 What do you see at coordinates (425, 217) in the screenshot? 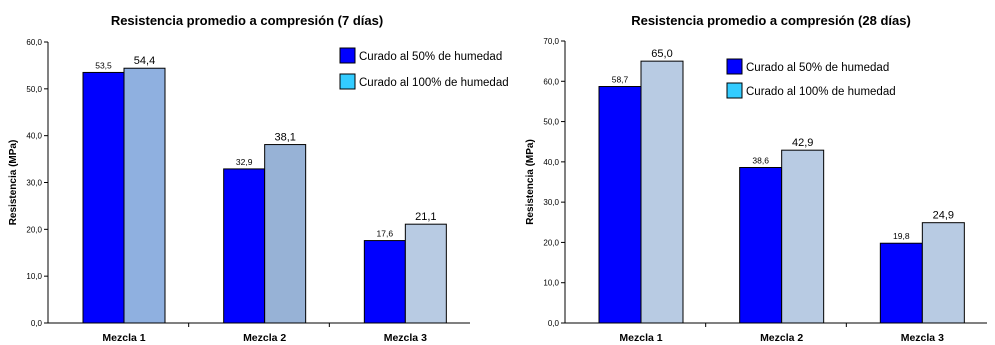
I see `data-label: 21,1` at bounding box center [425, 217].